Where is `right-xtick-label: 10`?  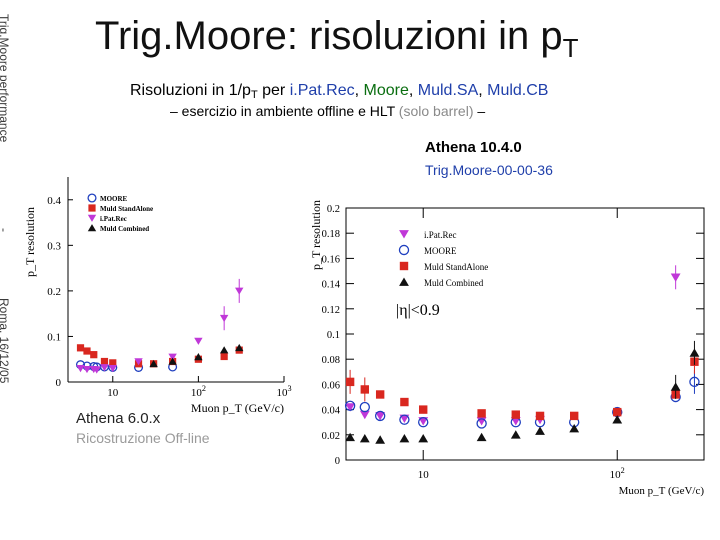
right-xtick-label: 10 is located at coordinates (424, 475).